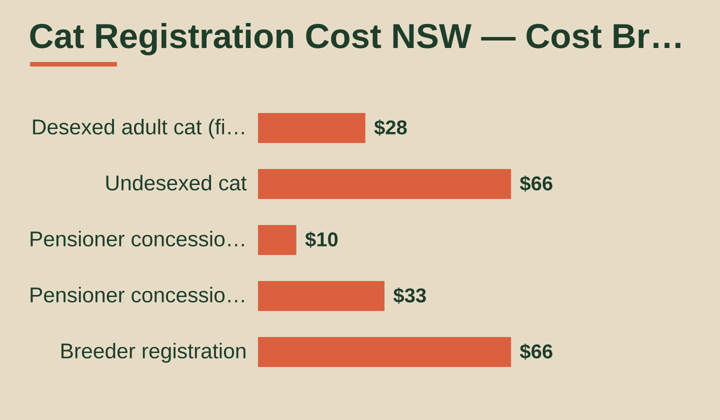  Describe the element at coordinates (153, 352) in the screenshot. I see `y-tick-label: Breeder registration` at that location.